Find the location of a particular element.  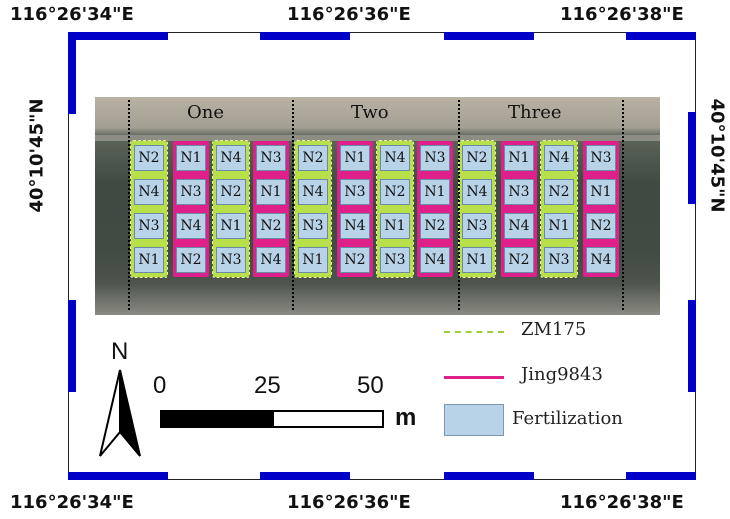

scale-tick-0: 0 is located at coordinates (159, 386).